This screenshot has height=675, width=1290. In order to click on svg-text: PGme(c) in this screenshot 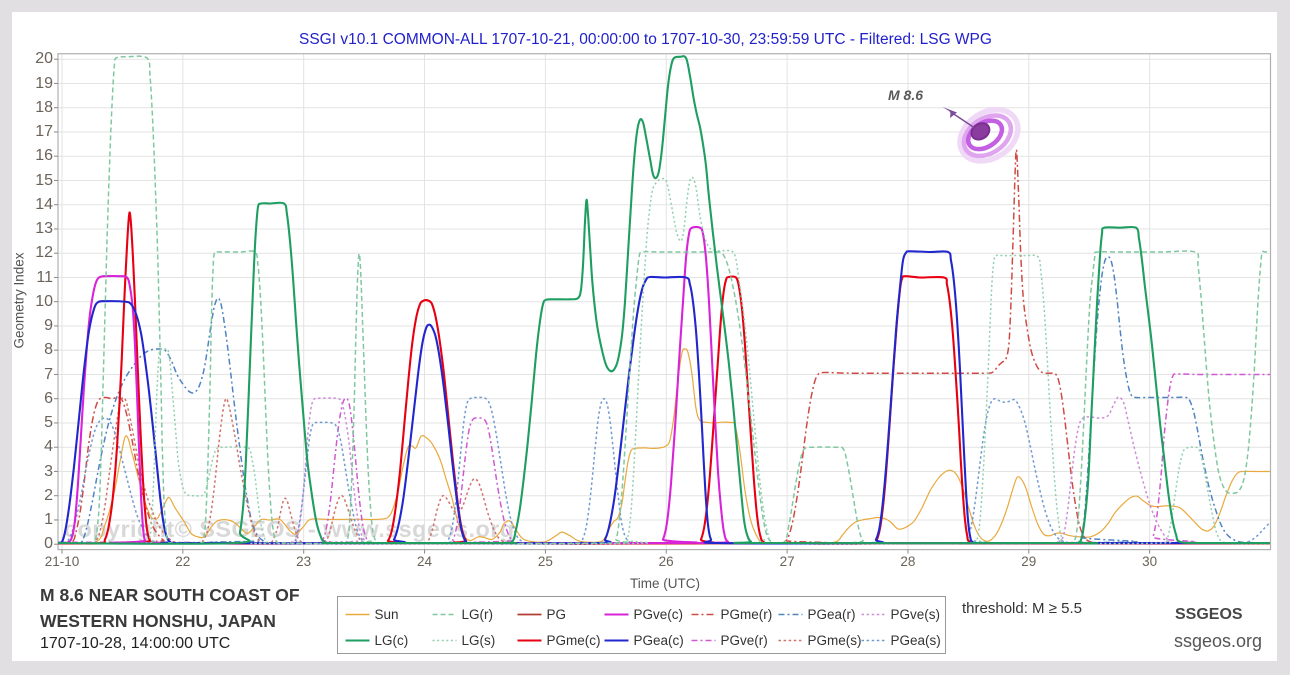, I will do `click(574, 640)`.